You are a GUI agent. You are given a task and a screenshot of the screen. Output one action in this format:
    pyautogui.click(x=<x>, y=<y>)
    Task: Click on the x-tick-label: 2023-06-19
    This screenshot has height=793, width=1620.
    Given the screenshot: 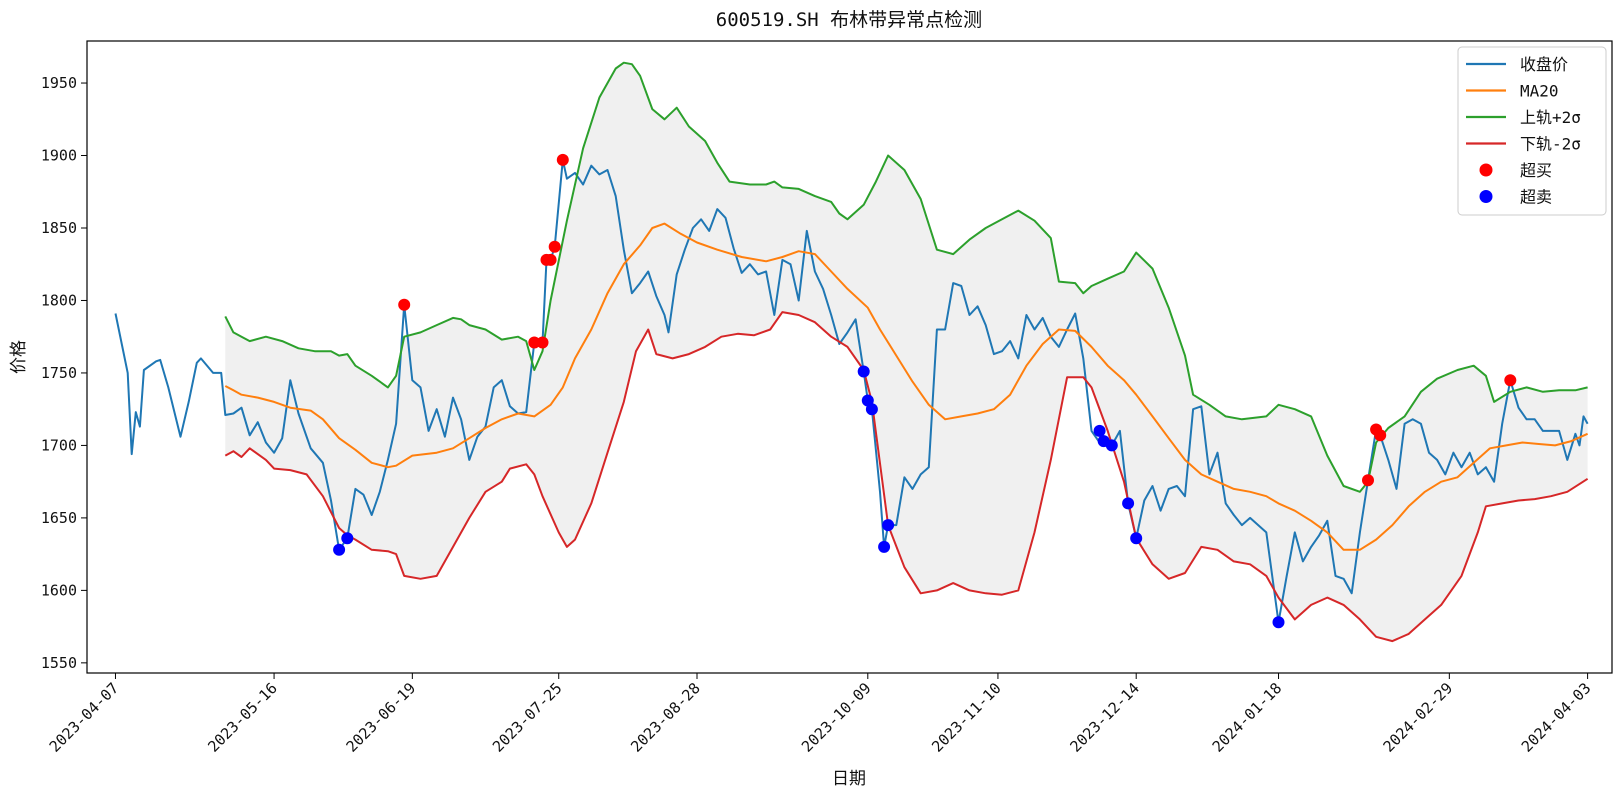 What is the action you would take?
    pyautogui.click(x=381, y=717)
    